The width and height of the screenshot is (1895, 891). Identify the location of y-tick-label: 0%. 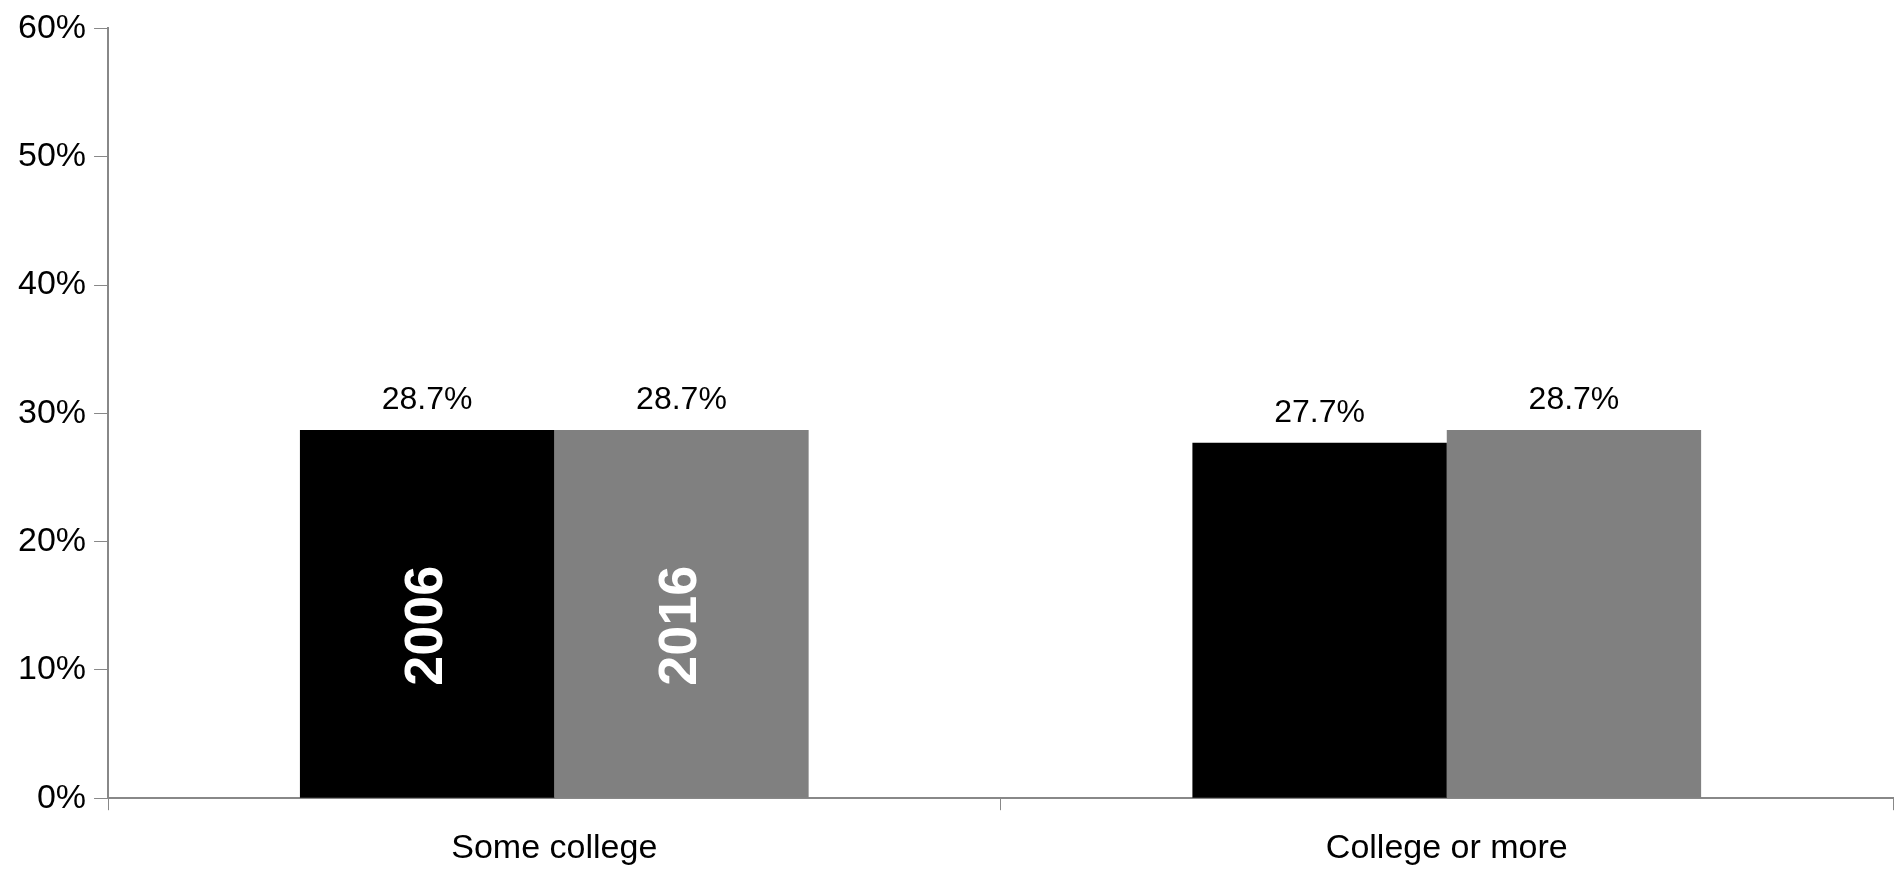
(61, 795).